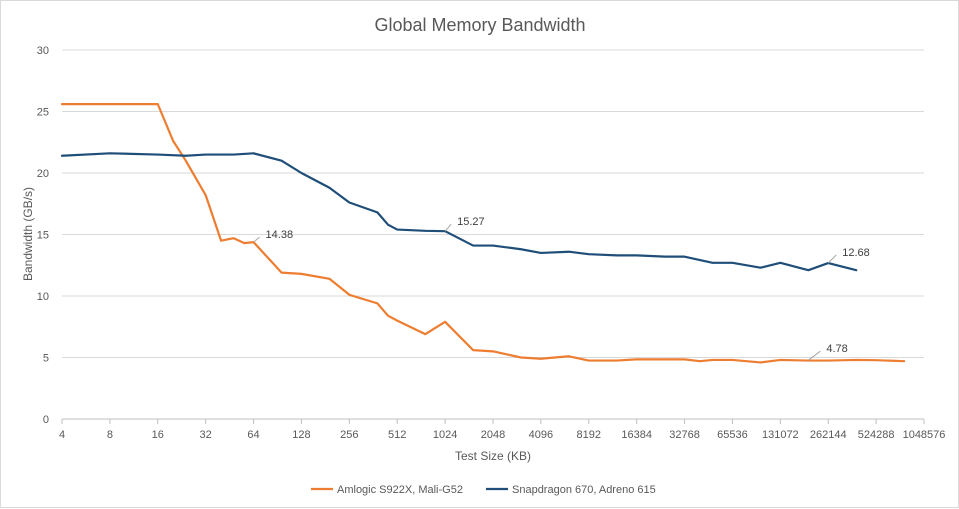  I want to click on x-tick-label: 4096, so click(541, 435).